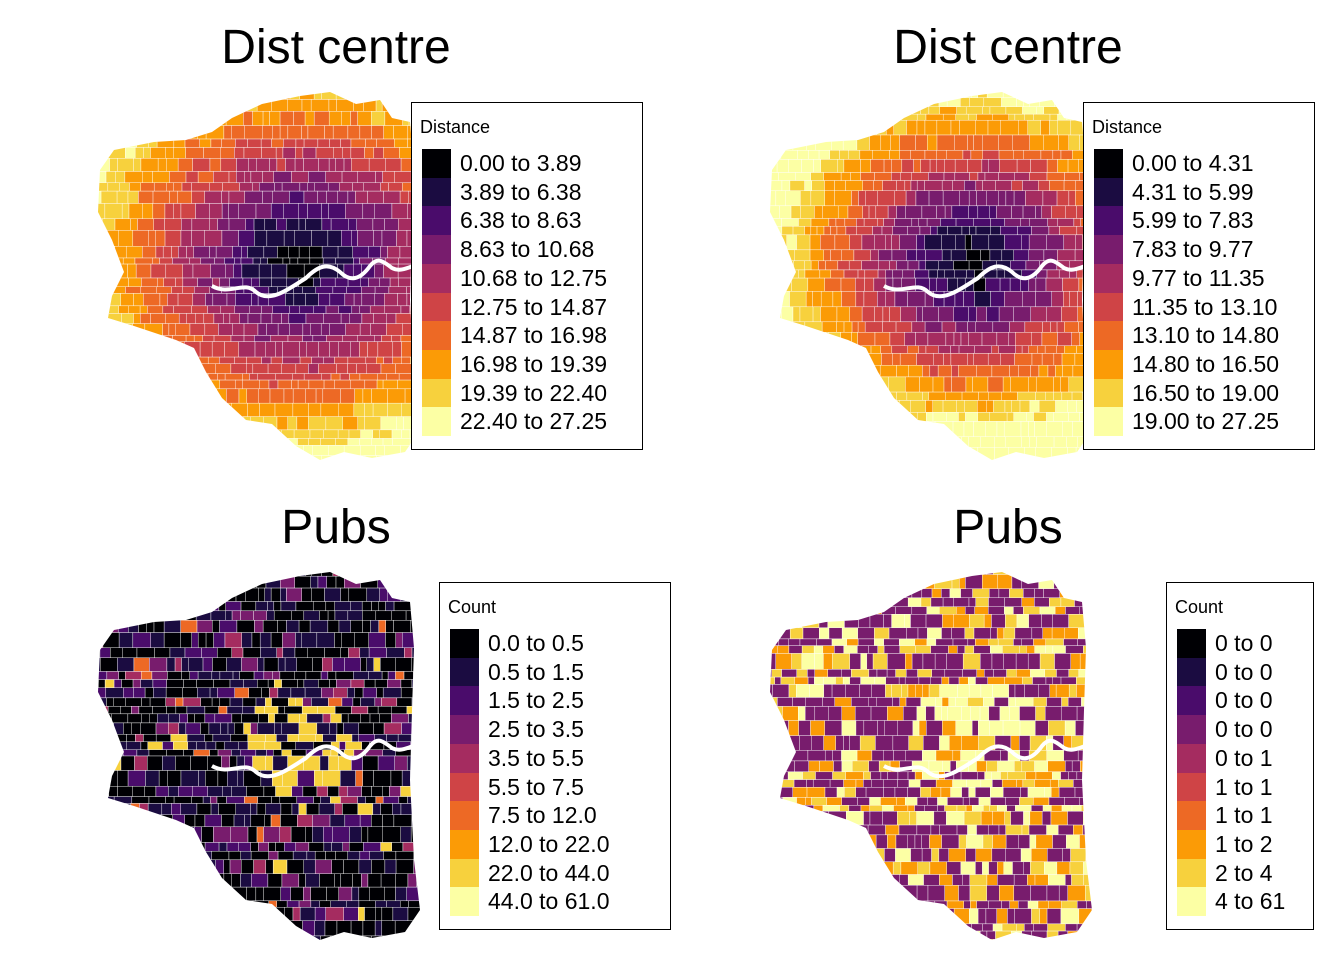 Image resolution: width=1344 pixels, height=960 pixels. What do you see at coordinates (534, 277) in the screenshot?
I see `legend-label: 10.68 to 12.75` at bounding box center [534, 277].